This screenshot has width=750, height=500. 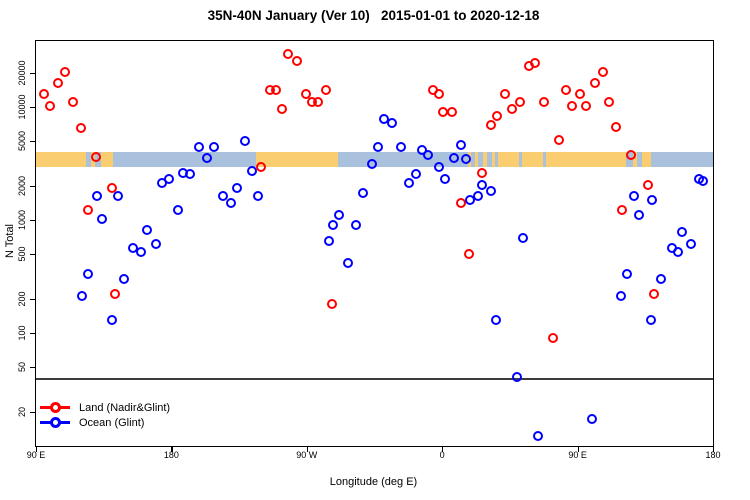 I want to click on y-tick-label: 20, so click(x=22, y=412).